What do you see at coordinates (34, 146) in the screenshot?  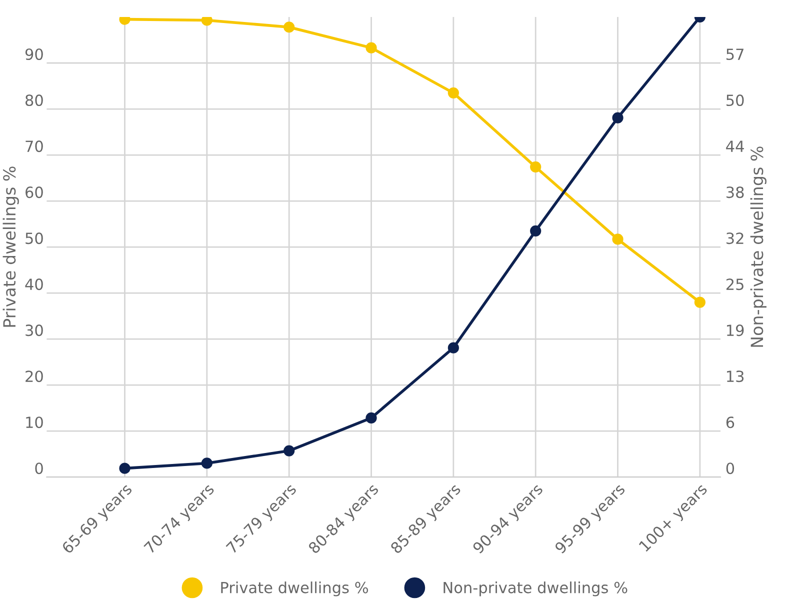 I see `y-tick-label: 70` at bounding box center [34, 146].